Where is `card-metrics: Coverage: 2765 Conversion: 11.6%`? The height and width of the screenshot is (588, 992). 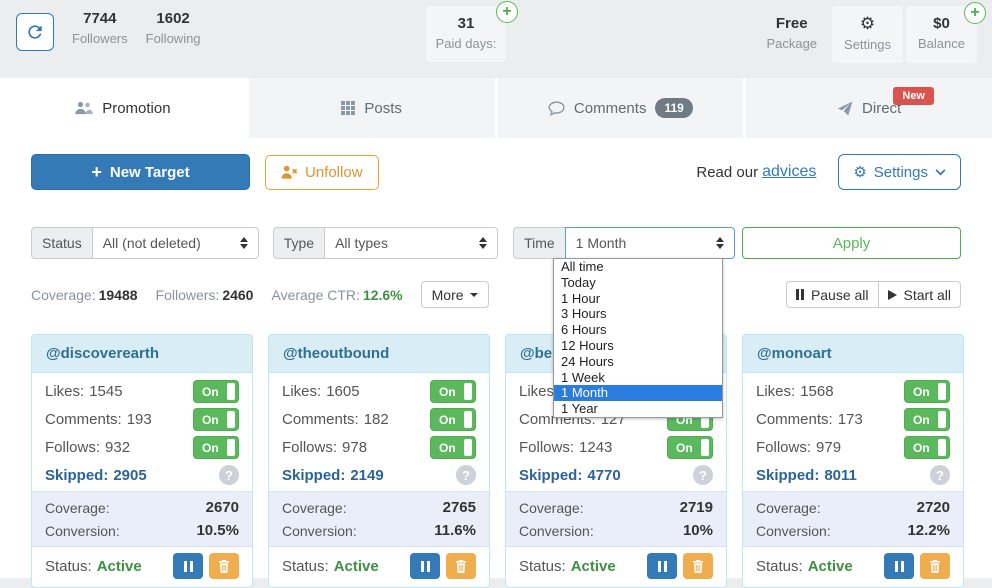 card-metrics: Coverage: 2765 Conversion: 11.6% is located at coordinates (379, 519).